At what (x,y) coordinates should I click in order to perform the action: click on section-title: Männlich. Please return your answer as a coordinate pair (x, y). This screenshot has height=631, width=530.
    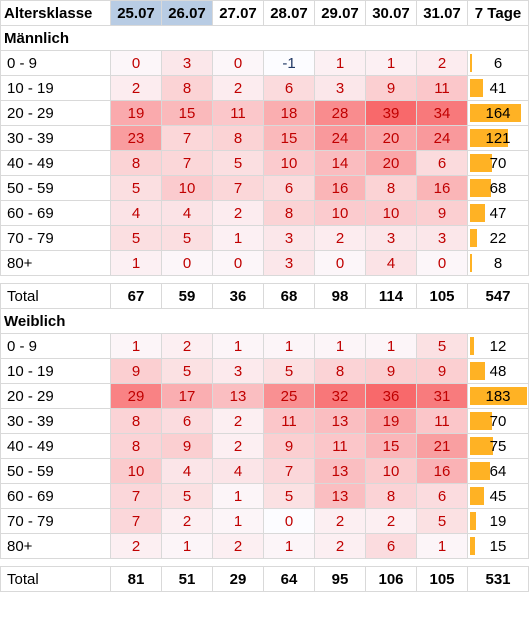
    Looking at the image, I should click on (264, 38).